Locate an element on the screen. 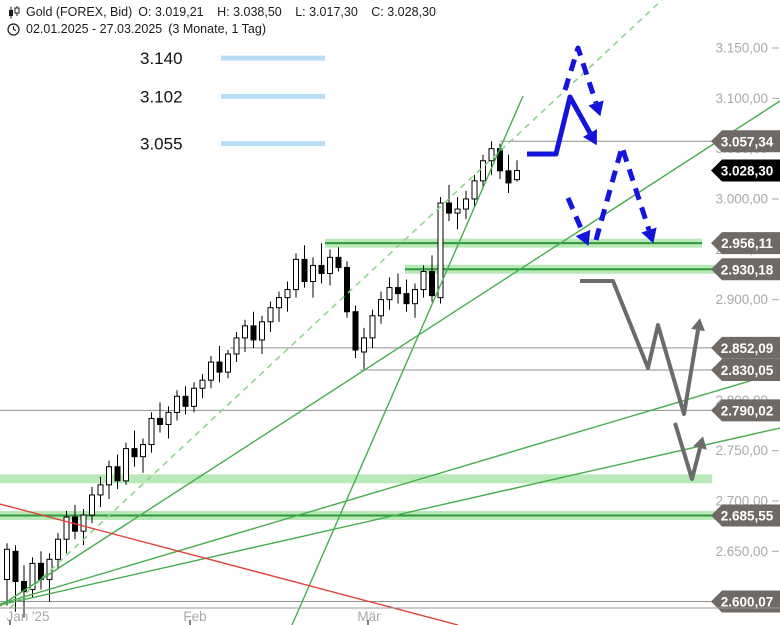 The width and height of the screenshot is (780, 625). candlestick-icon is located at coordinates (13, 12).